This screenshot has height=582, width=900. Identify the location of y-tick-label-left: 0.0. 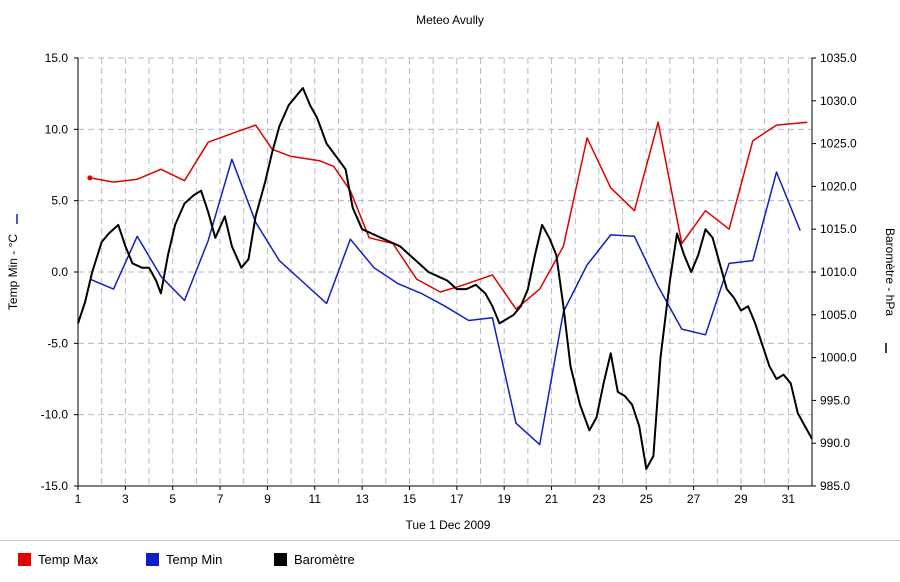
(59, 272).